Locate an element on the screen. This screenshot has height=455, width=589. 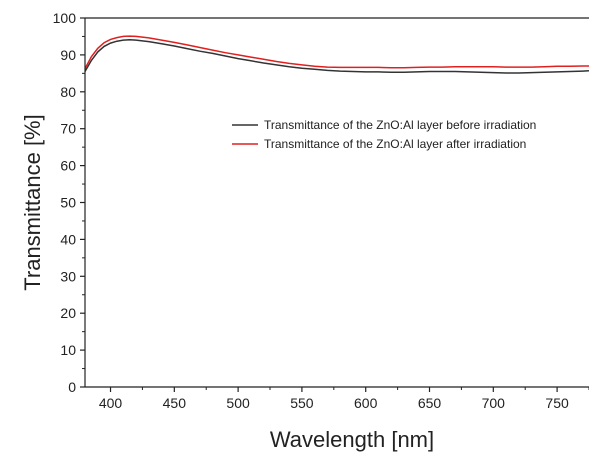
y-tick-label: 0 is located at coordinates (72, 387).